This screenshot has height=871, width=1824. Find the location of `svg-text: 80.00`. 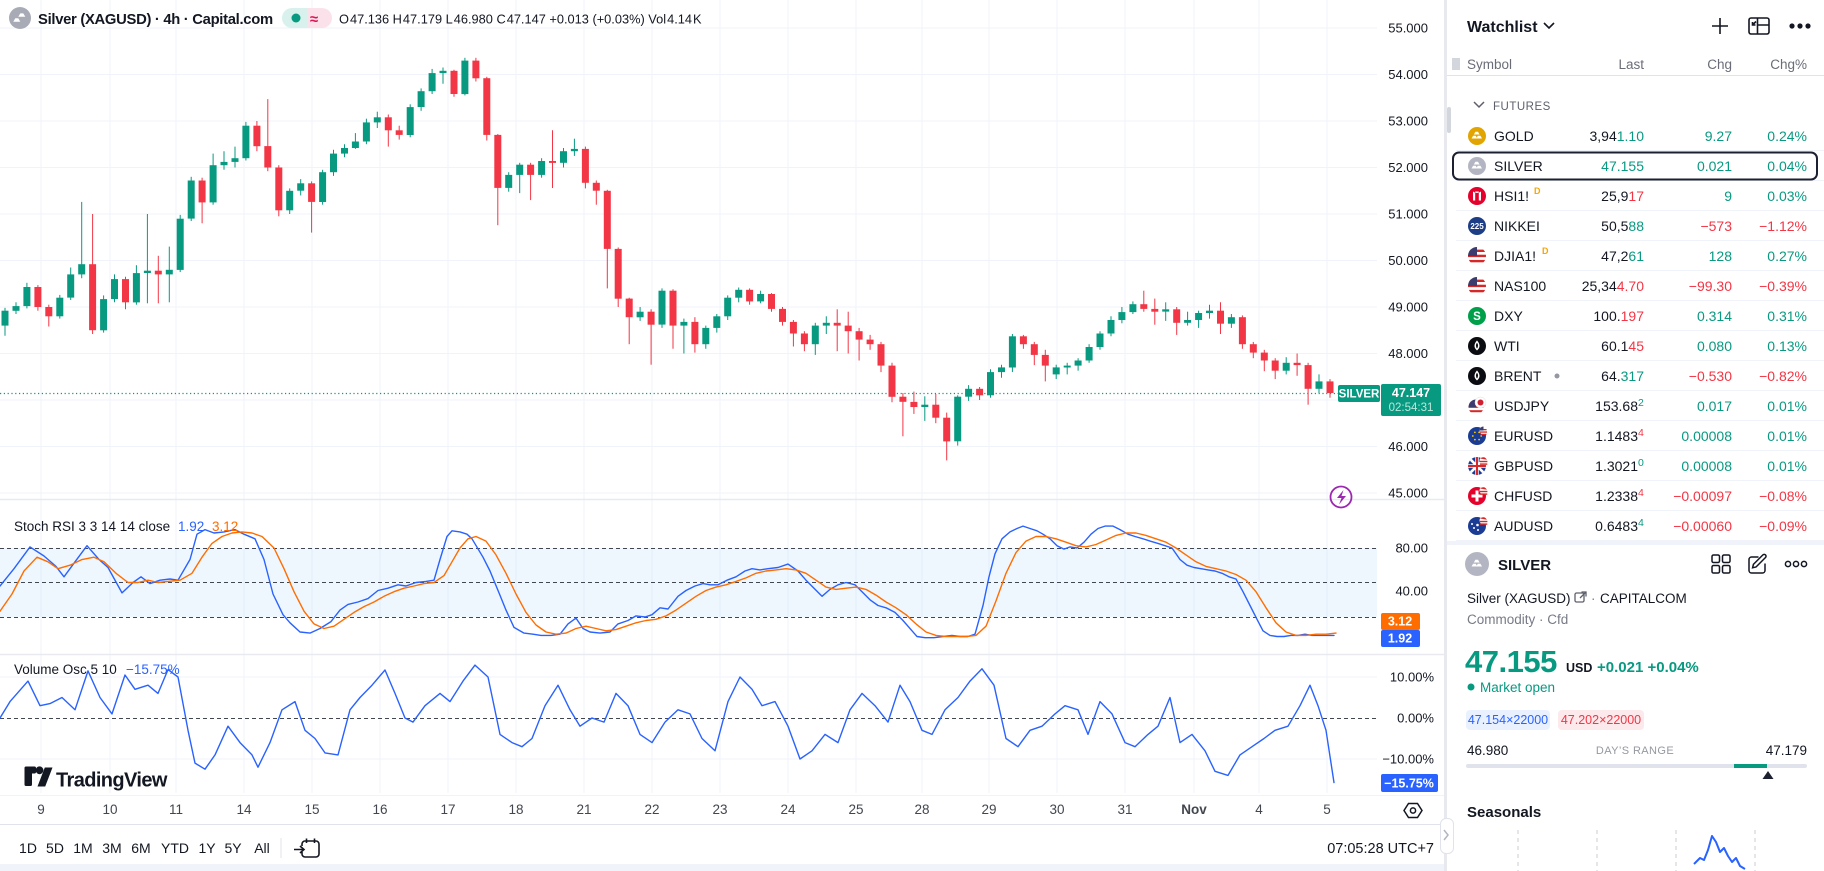

svg-text: 80.00 is located at coordinates (1411, 548).